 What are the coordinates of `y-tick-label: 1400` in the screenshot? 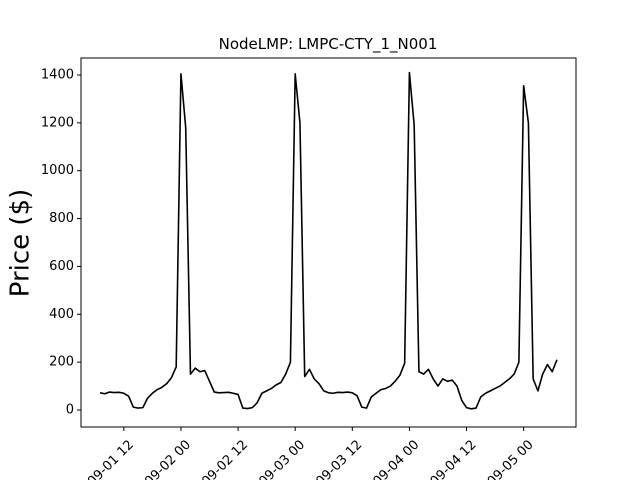 It's located at (57, 74).